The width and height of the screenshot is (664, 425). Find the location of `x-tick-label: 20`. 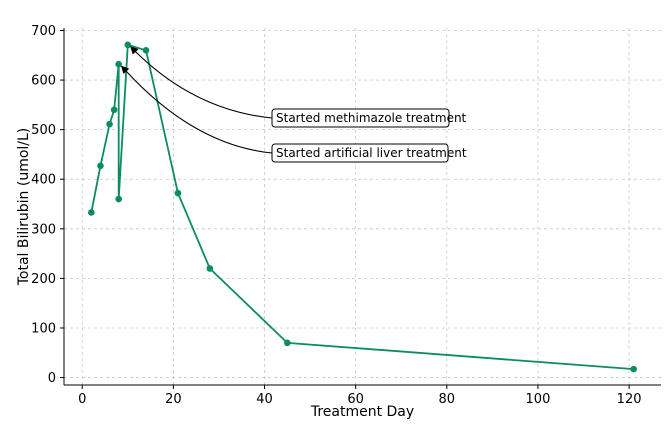

x-tick-label: 20 is located at coordinates (173, 399).